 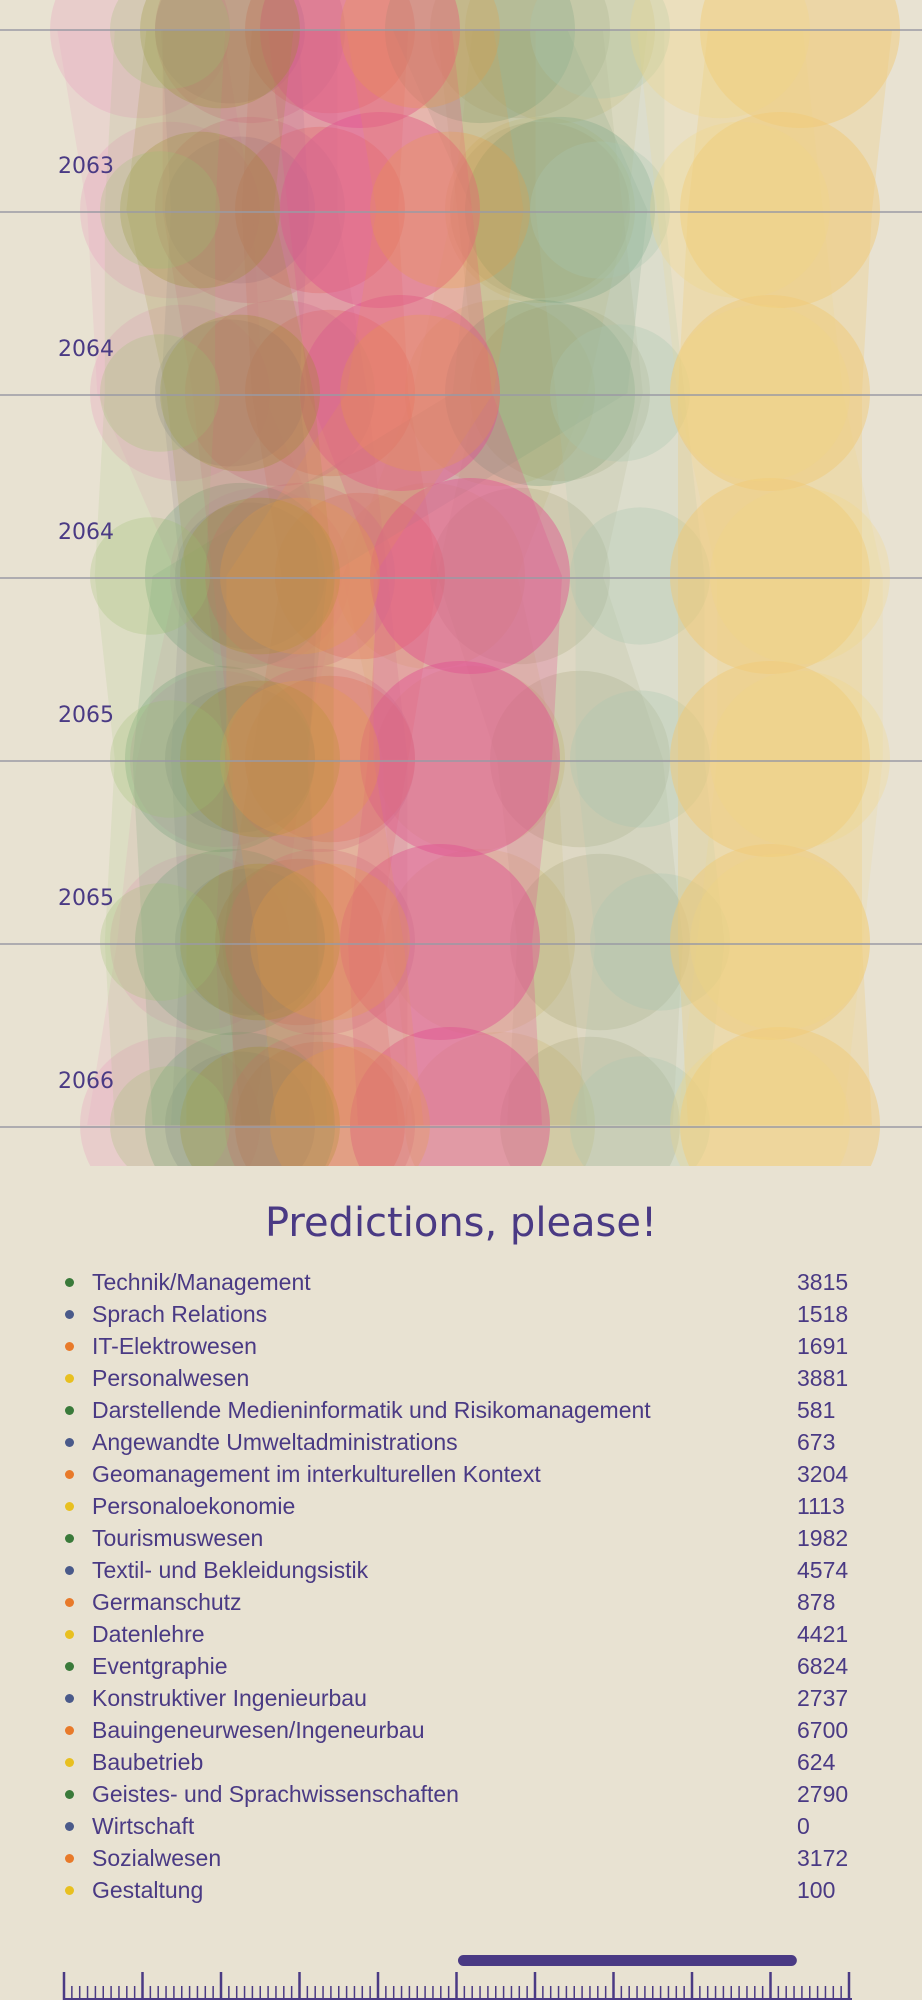 I want to click on legend-item: Sozialwesen 3172, so click(x=472, y=1859).